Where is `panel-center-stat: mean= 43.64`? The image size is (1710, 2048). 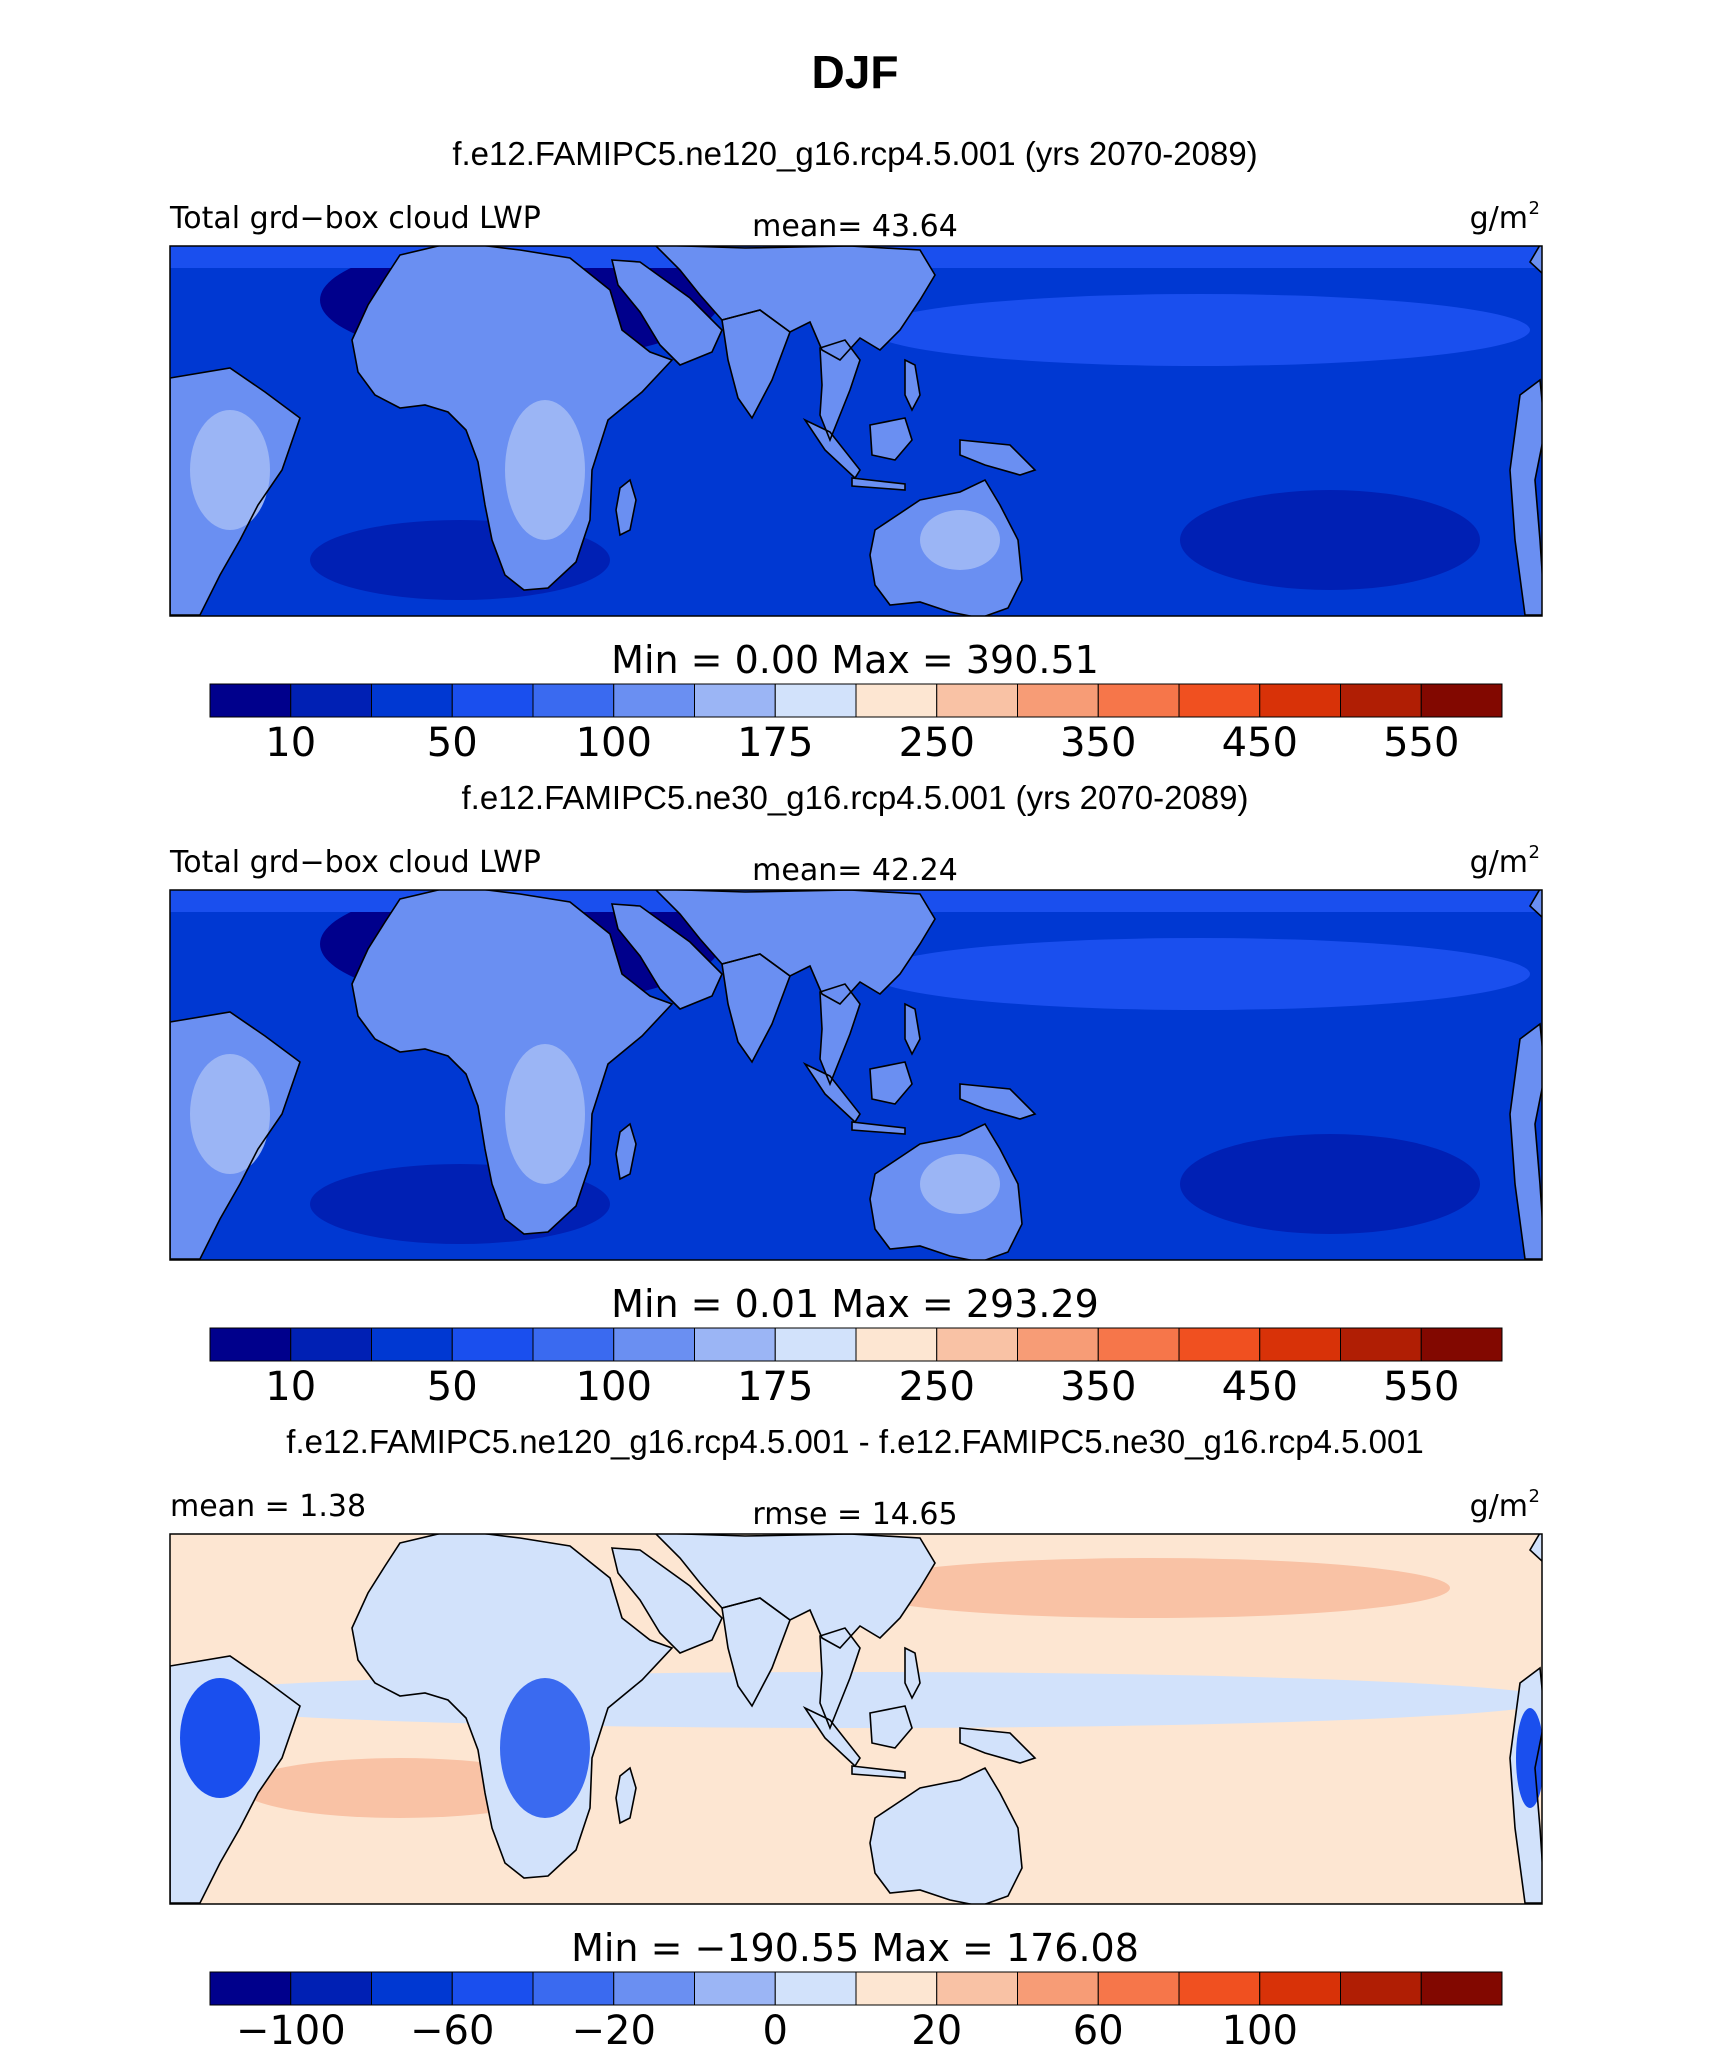
panel-center-stat: mean= 43.64 is located at coordinates (855, 226).